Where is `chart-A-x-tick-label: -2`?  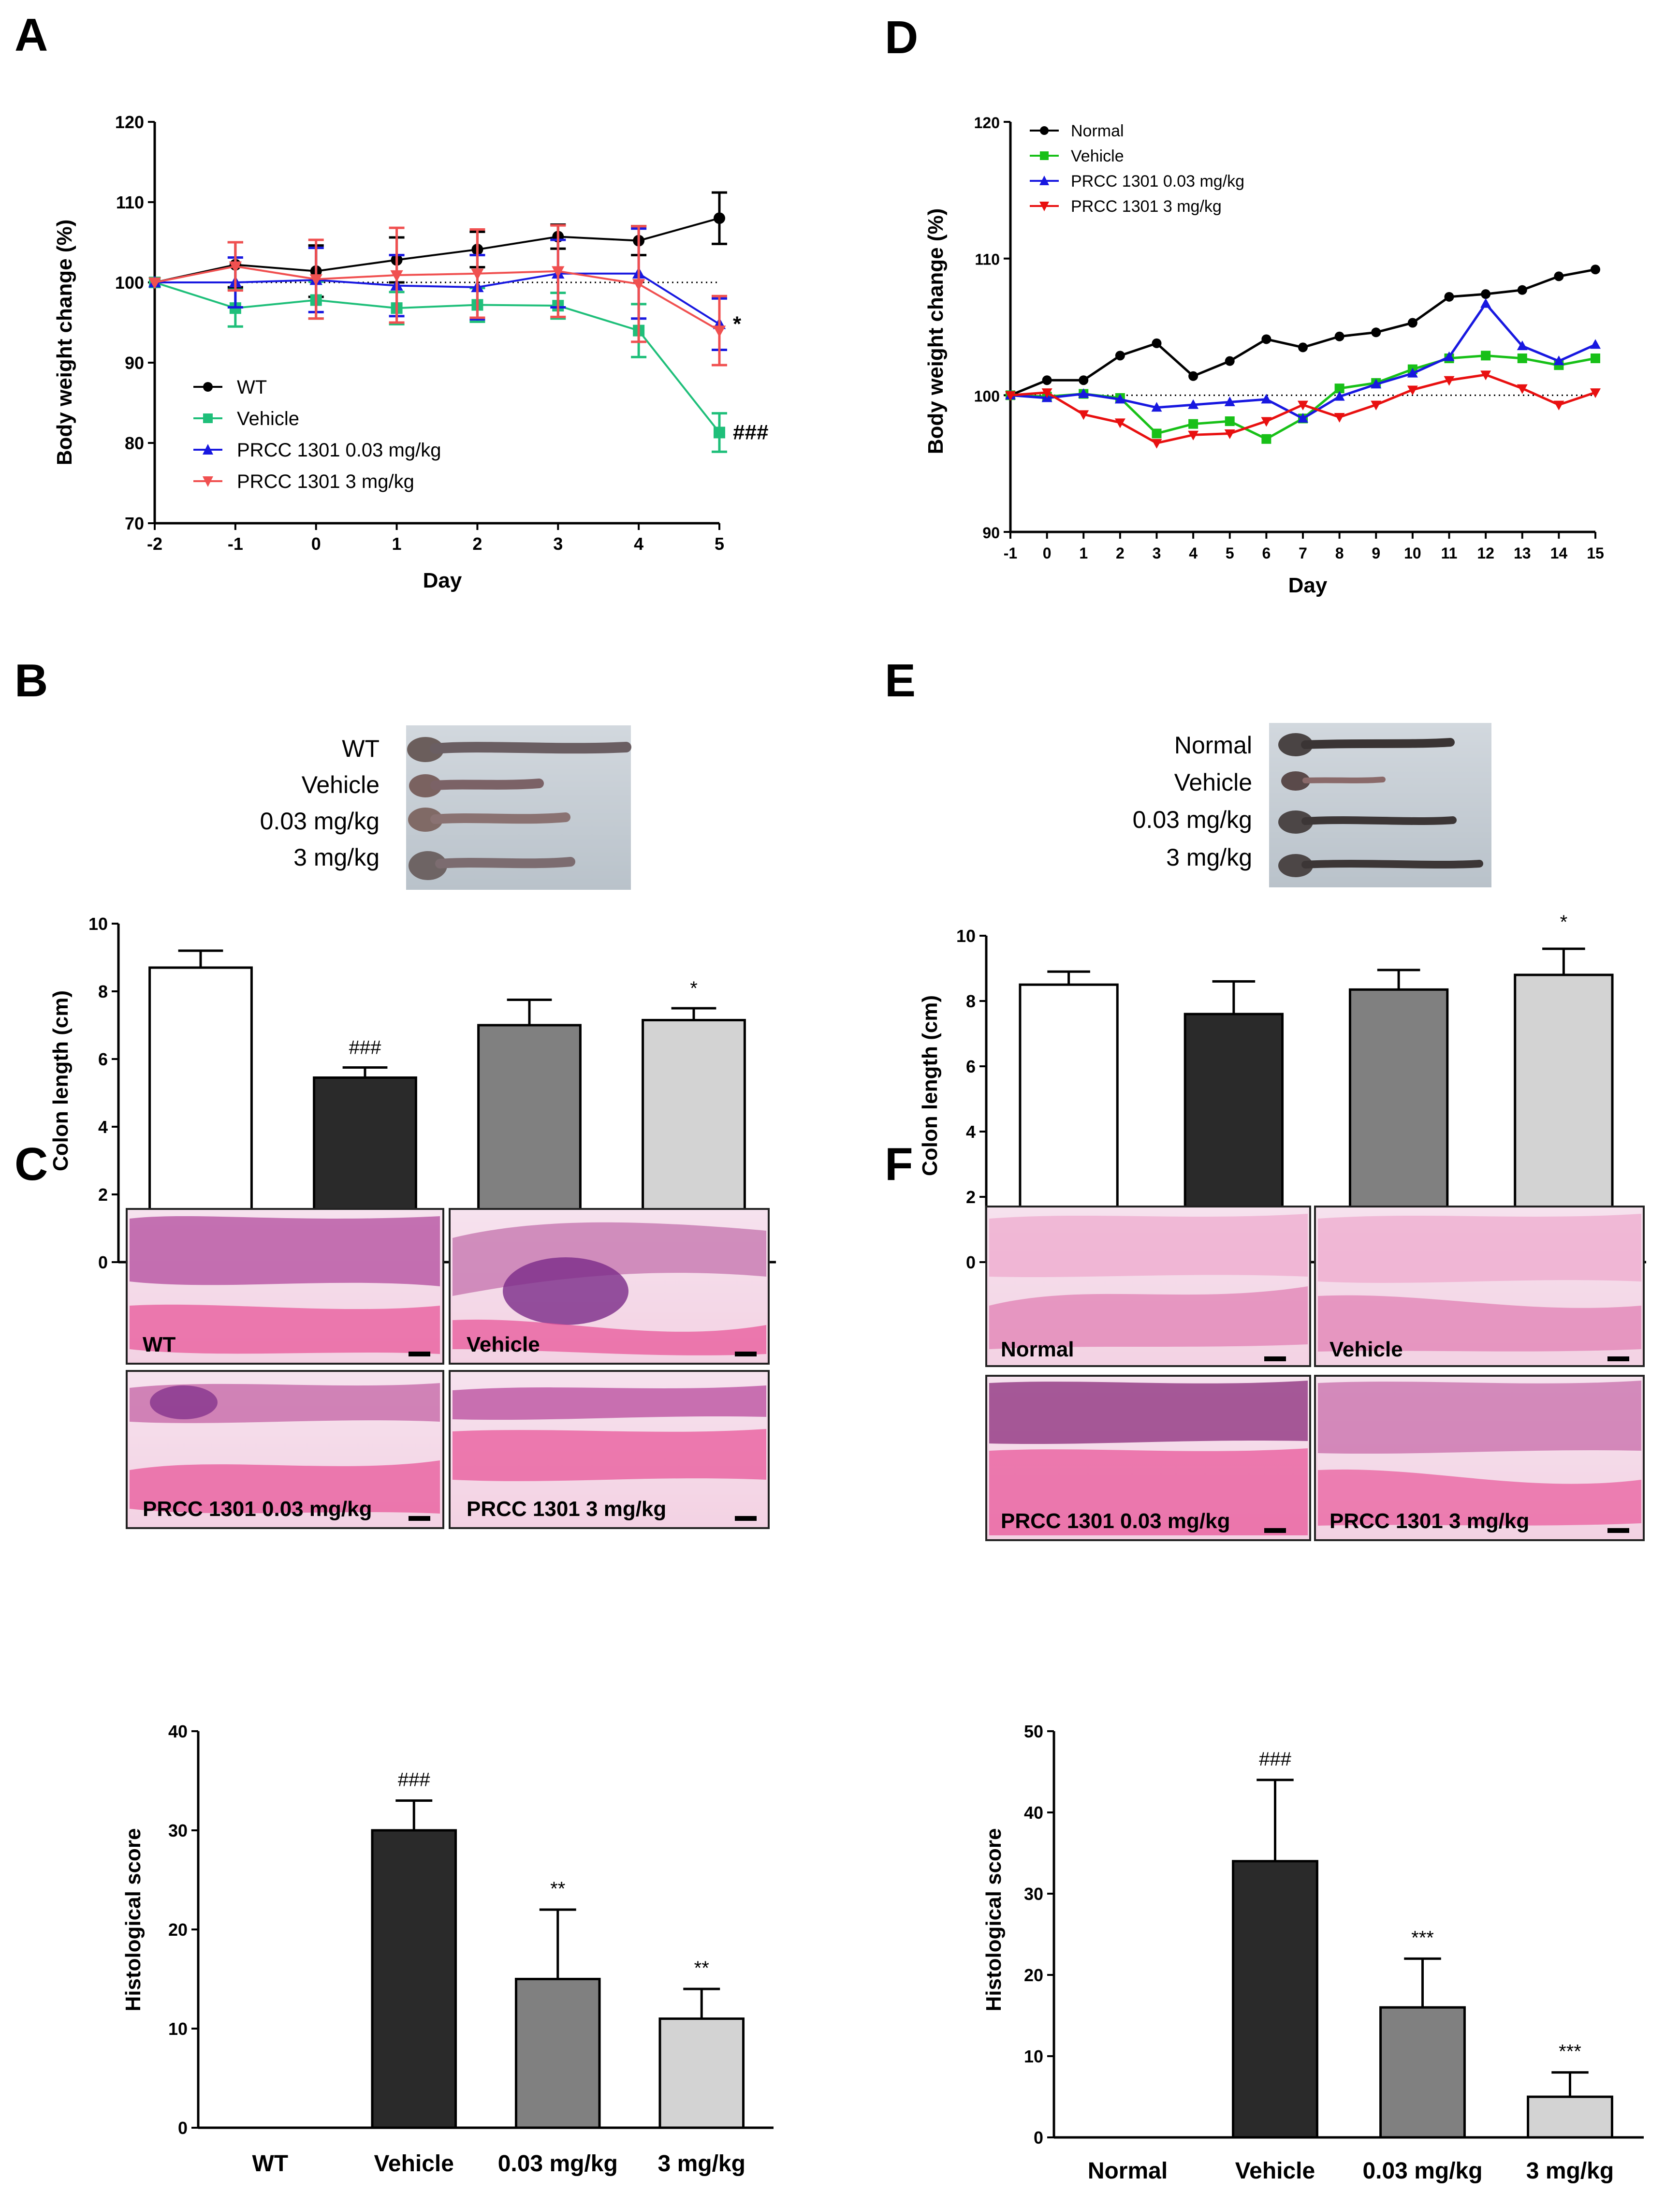
chart-A-x-tick-label: -2 is located at coordinates (154, 544).